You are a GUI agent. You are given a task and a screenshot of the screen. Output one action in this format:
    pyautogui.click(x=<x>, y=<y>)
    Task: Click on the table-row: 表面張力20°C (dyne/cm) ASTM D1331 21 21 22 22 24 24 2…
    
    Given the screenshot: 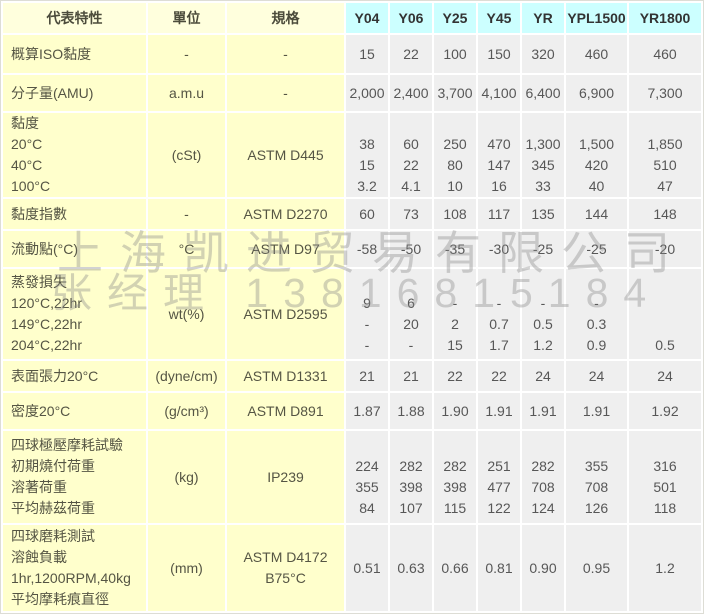 What is the action you would take?
    pyautogui.click(x=352, y=376)
    